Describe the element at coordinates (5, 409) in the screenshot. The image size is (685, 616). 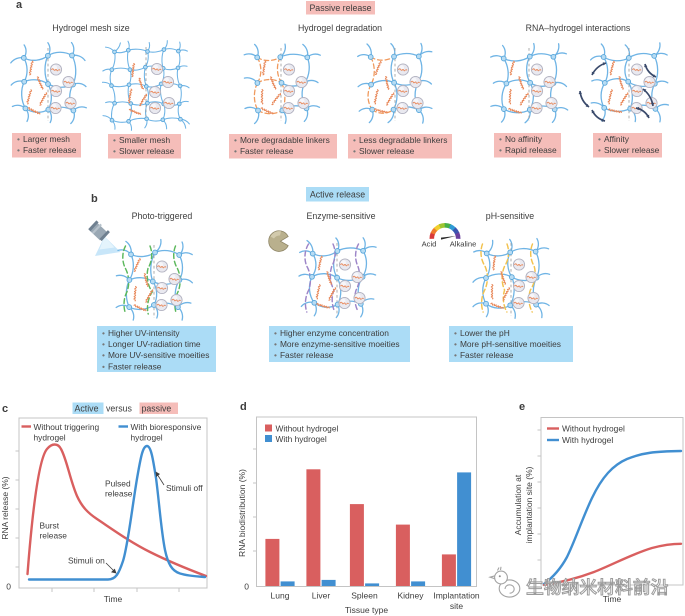
I see `svg-text: c` at that location.